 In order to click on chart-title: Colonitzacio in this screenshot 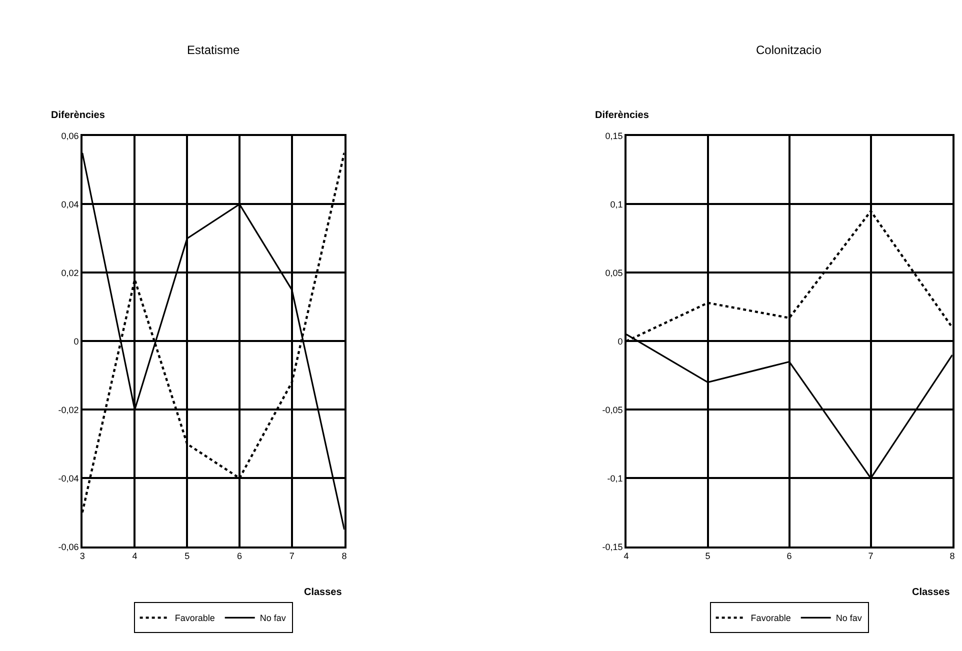, I will do `click(789, 50)`.